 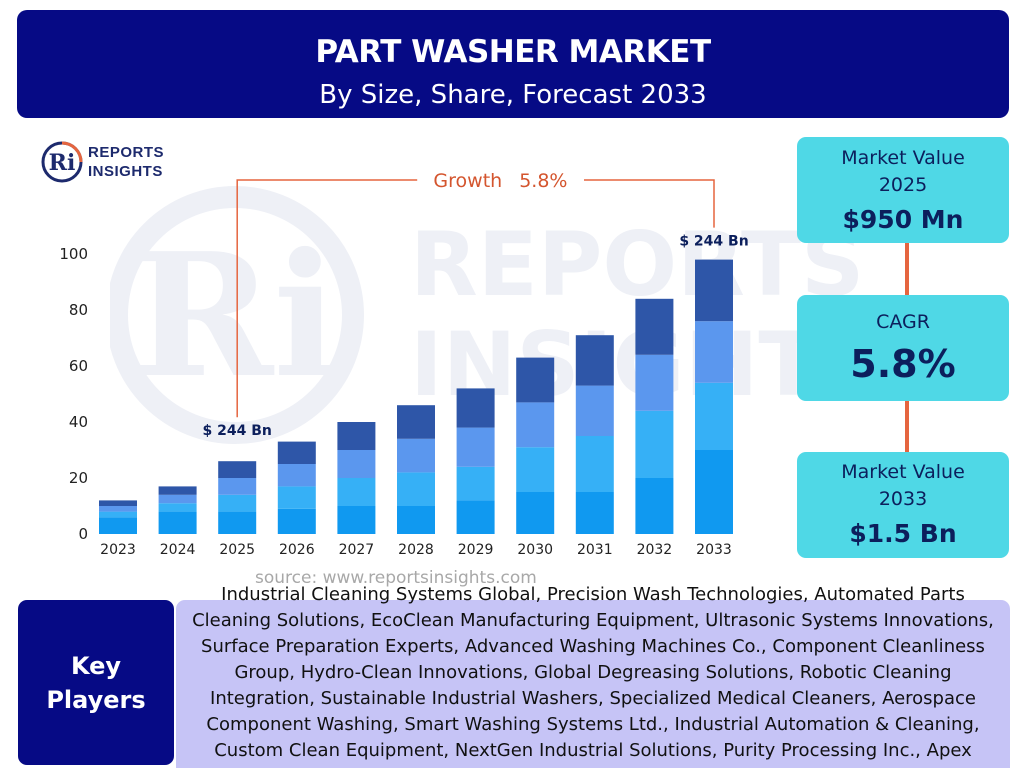 I want to click on cagr-label: CAGR, so click(x=903, y=322).